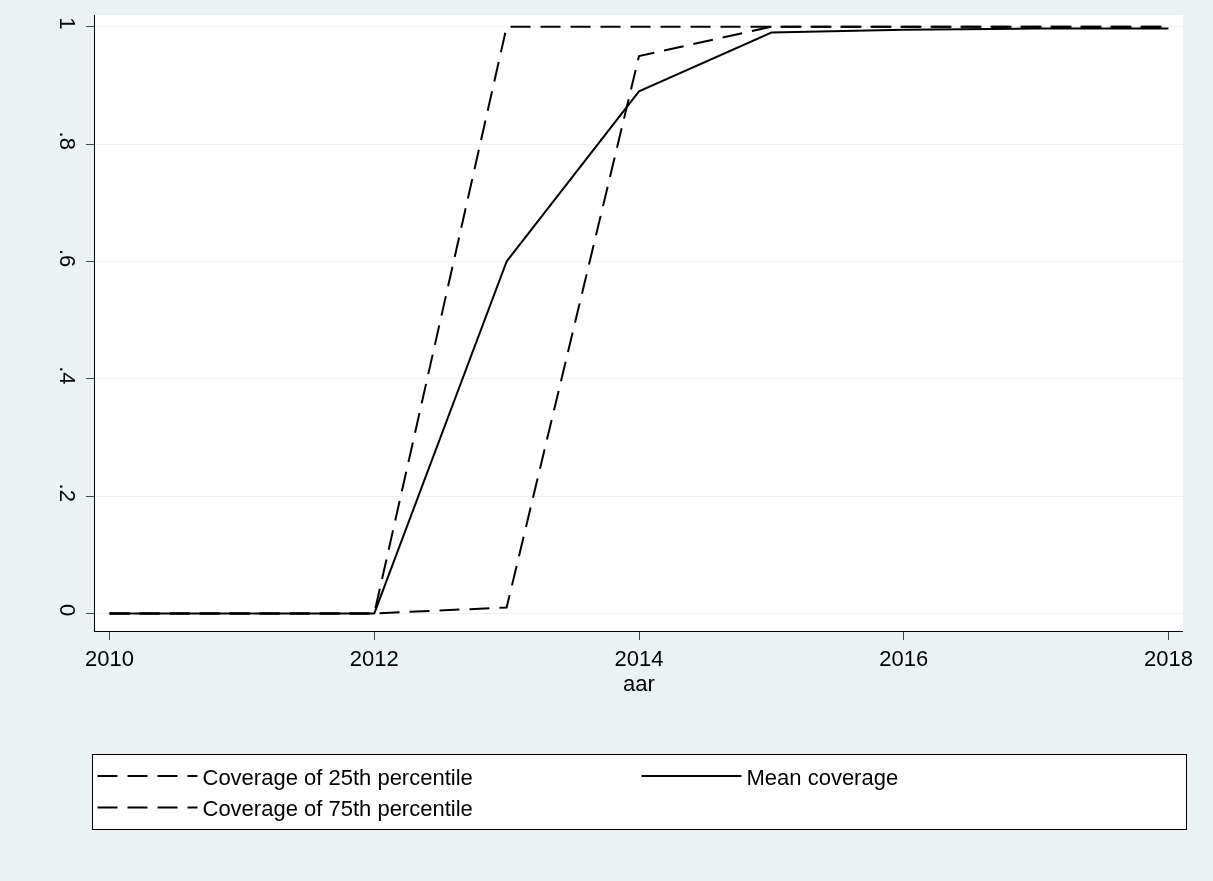 Image resolution: width=1213 pixels, height=881 pixels. Describe the element at coordinates (639, 684) in the screenshot. I see `x-axis-title: aar` at that location.